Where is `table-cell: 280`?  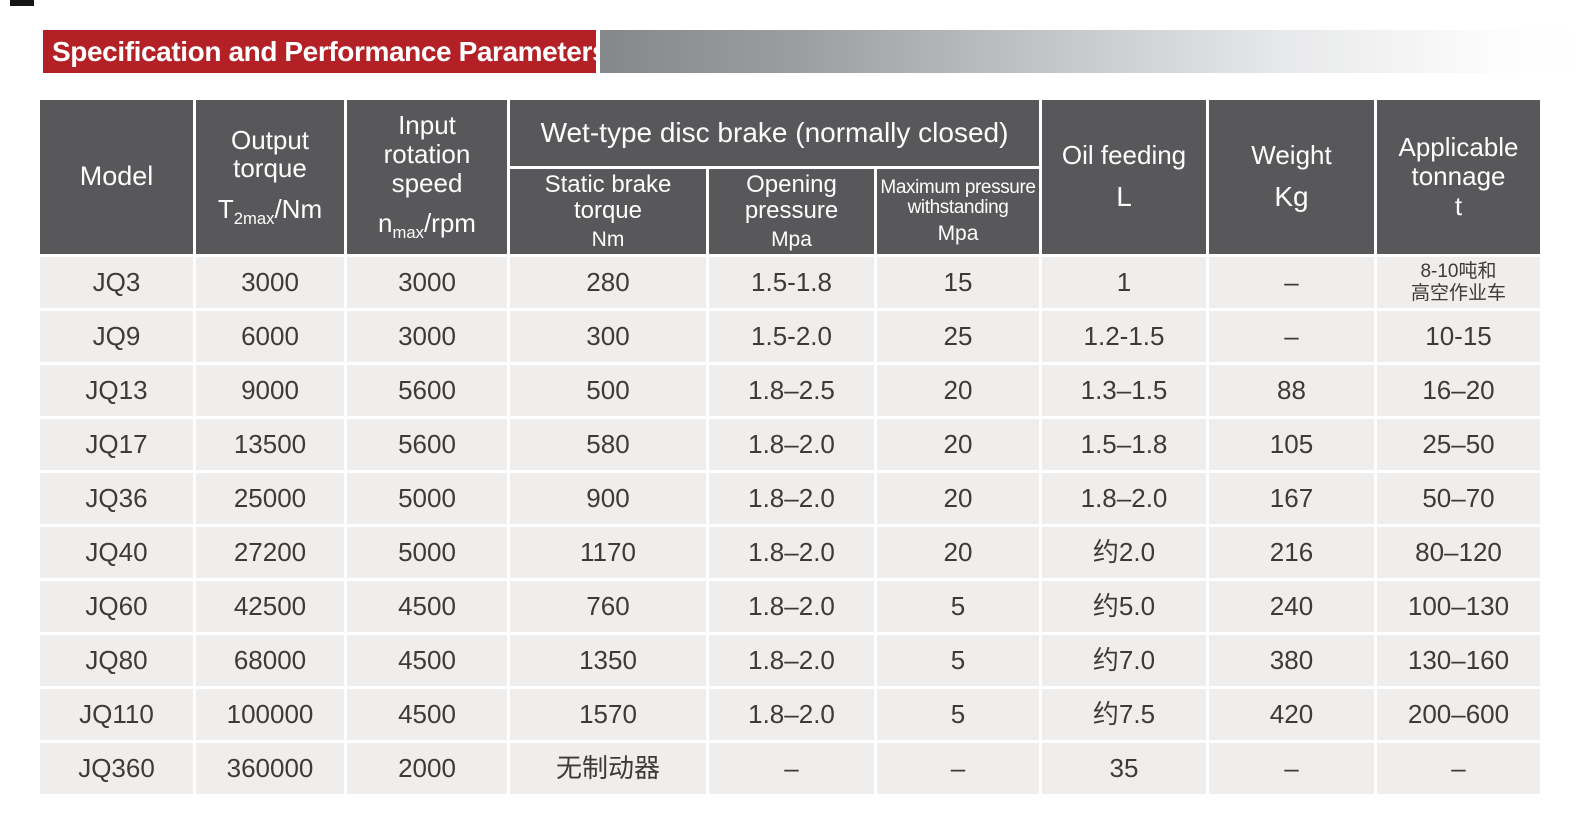 table-cell: 280 is located at coordinates (608, 282).